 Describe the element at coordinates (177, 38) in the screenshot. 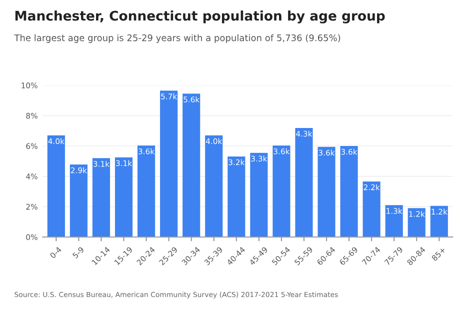

I see `chart-subtitle: The largest age group is 25-29 years with a population of 5,736 (9.65%)` at that location.